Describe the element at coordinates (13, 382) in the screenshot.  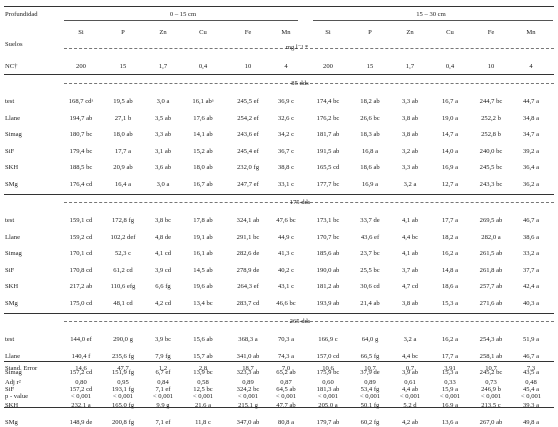
I see `stat-label: Adj r²` at that location.